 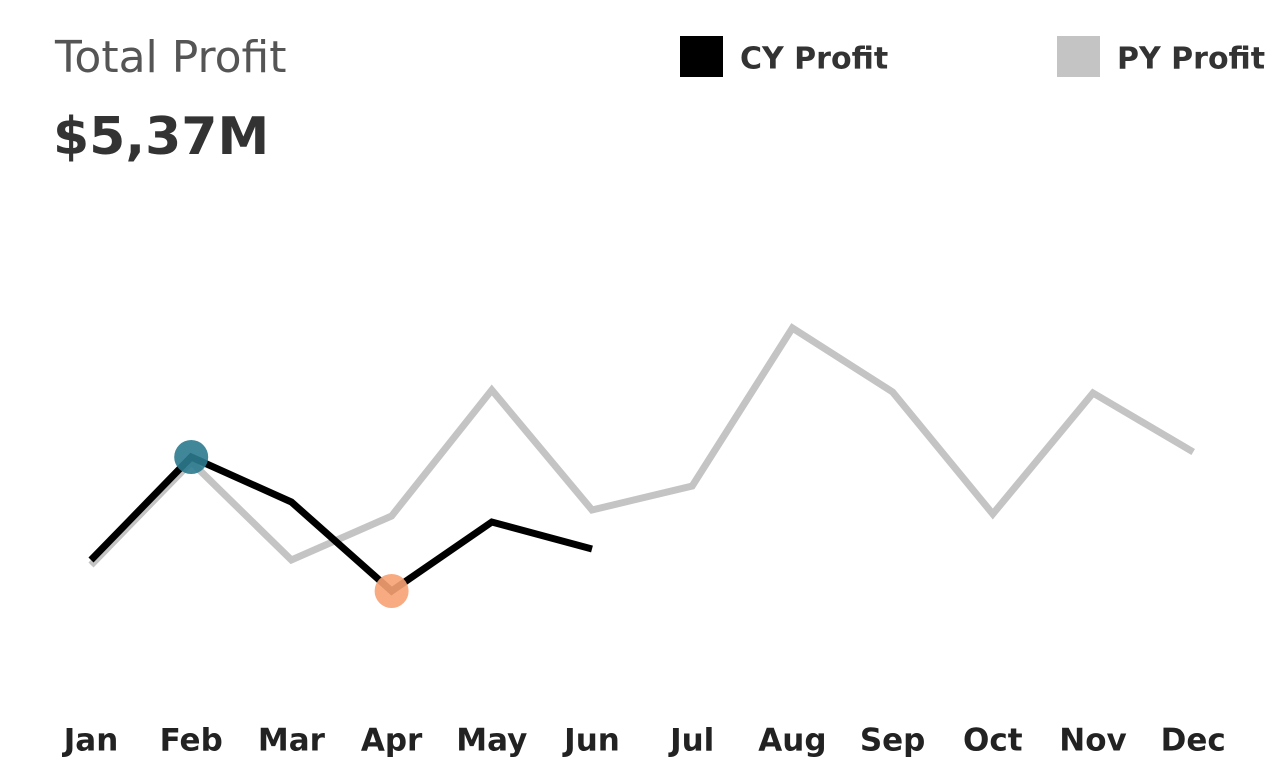 What do you see at coordinates (1191, 59) in the screenshot?
I see `legend-label: PY Profit` at bounding box center [1191, 59].